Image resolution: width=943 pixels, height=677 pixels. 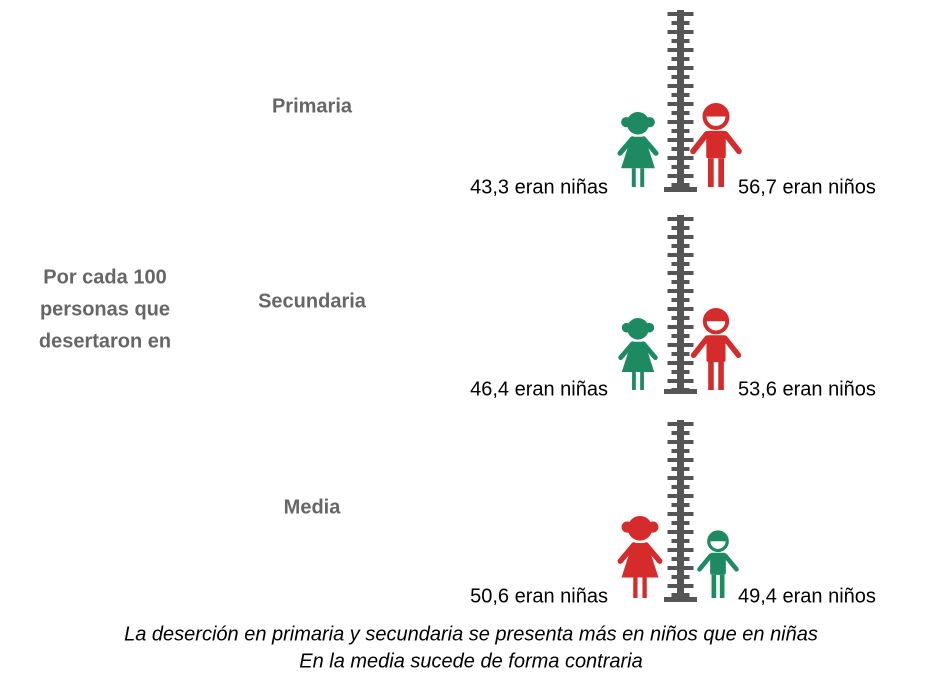 What do you see at coordinates (539, 187) in the screenshot?
I see `girls-label: 43,3 eran niñas` at bounding box center [539, 187].